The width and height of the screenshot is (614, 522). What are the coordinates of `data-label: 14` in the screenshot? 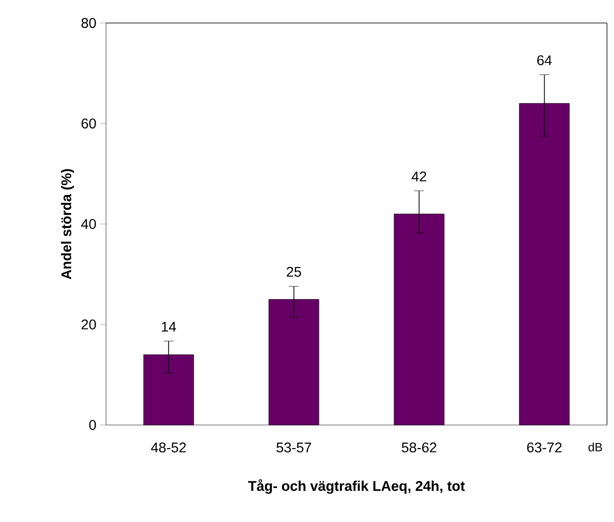 It's located at (169, 327).